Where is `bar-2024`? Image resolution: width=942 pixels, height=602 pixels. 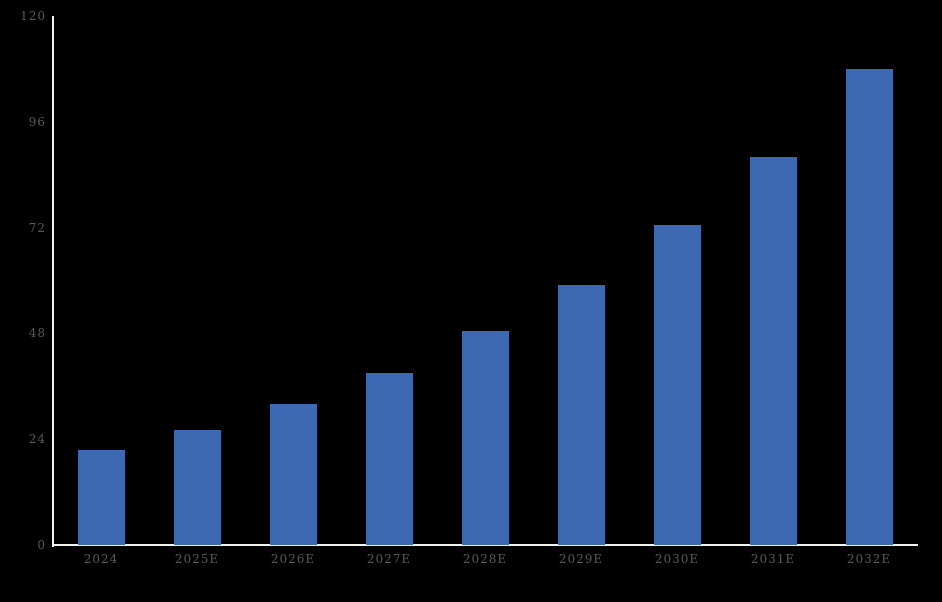
bar-2024 is located at coordinates (101, 497).